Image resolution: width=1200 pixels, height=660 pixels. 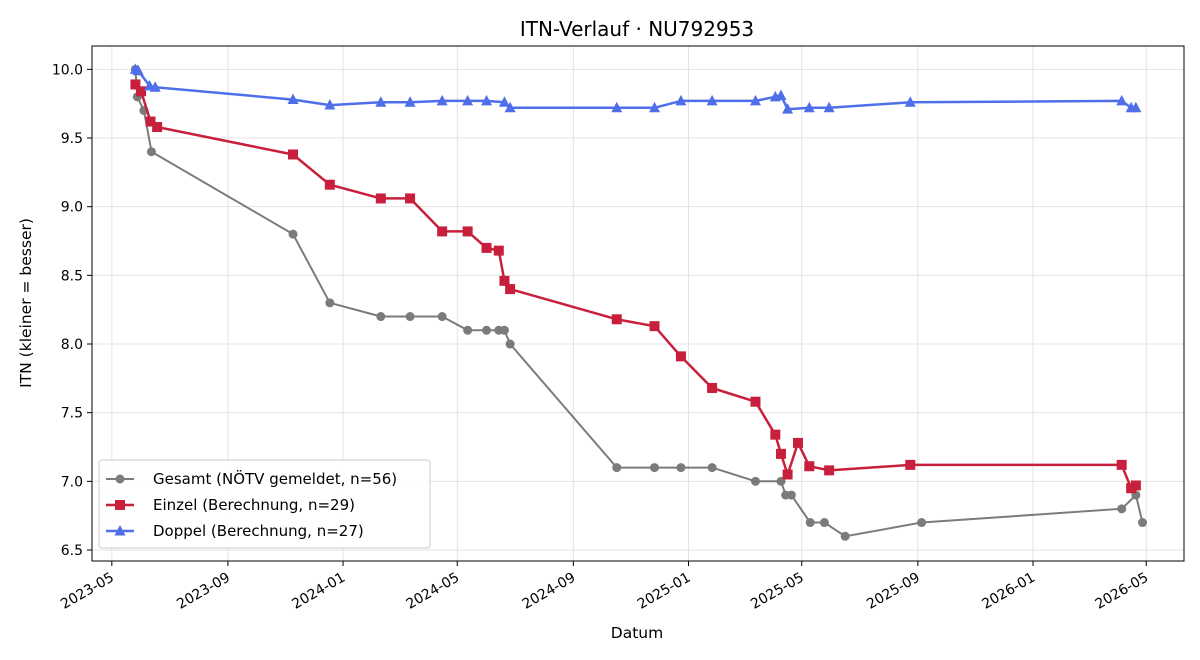 I want to click on y-tick-label: 9.0, so click(x=72, y=208).